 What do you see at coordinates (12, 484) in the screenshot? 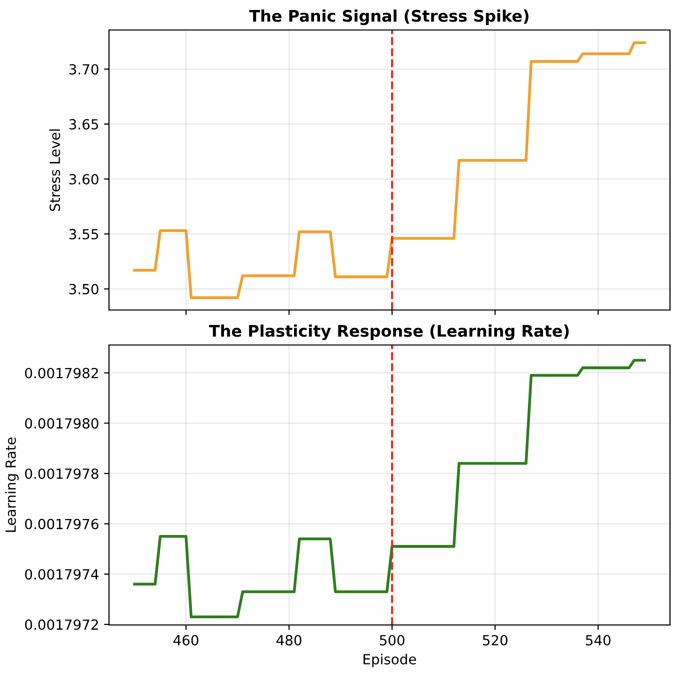
I see `y-axis-title: Learning Rate` at bounding box center [12, 484].